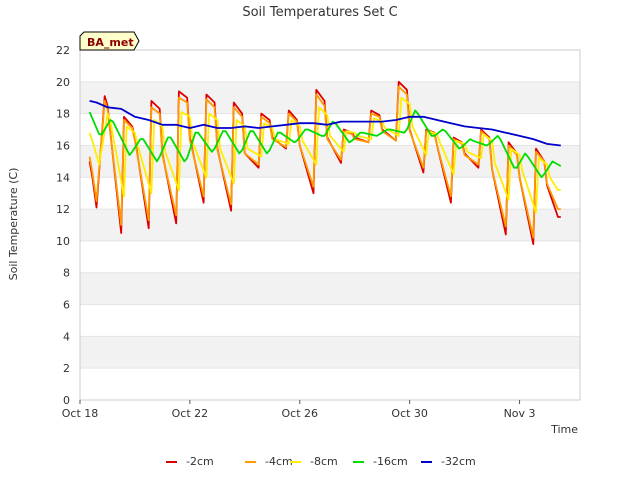 This screenshot has width=640, height=480. I want to click on y-tick-label: 20, so click(63, 82).